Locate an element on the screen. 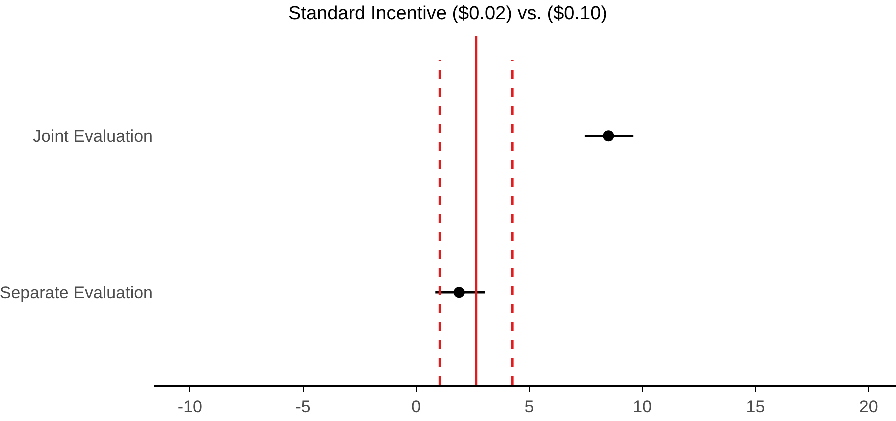  x-tick-label: -5 is located at coordinates (303, 406).